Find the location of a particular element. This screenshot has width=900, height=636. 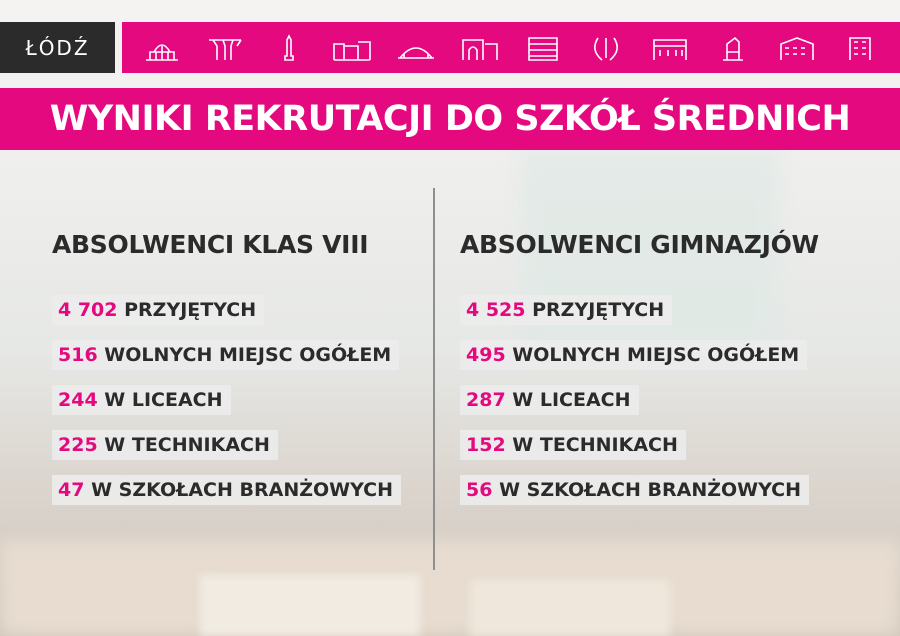

stat-value: 4 702 is located at coordinates (88, 310).